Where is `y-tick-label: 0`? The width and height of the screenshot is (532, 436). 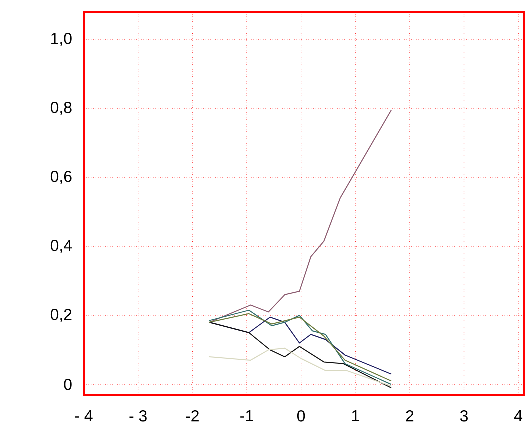
y-tick-label: 0 is located at coordinates (68, 384).